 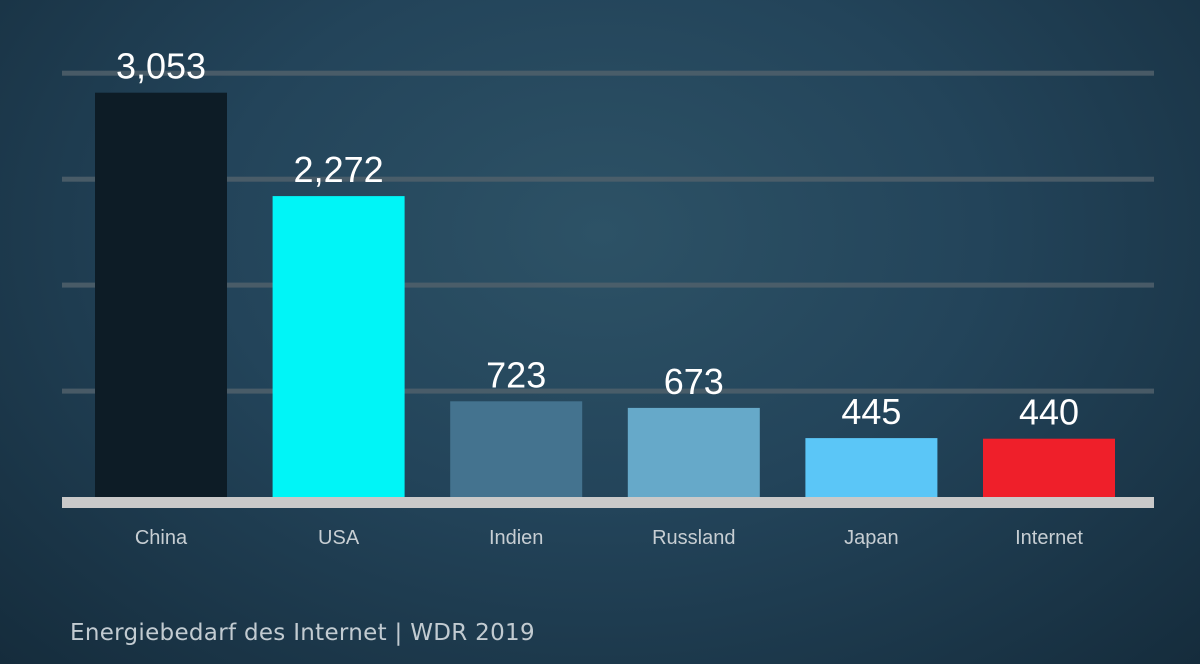 What do you see at coordinates (302, 633) in the screenshot?
I see `source-caption: Energiebedarf des Internet | WDR 2019` at bounding box center [302, 633].